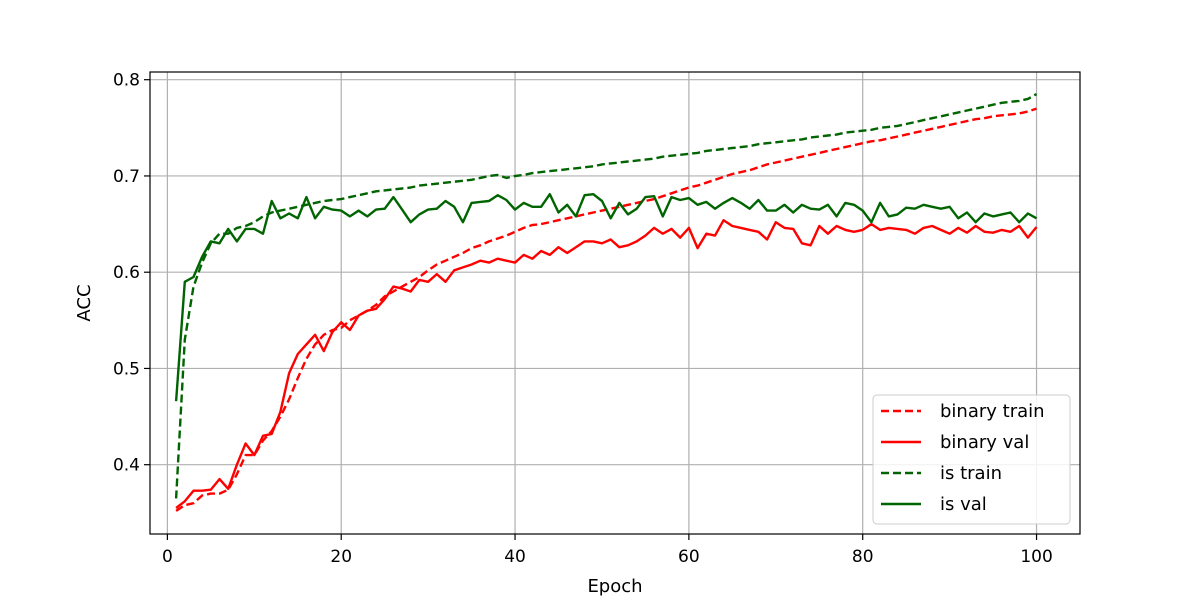 Image resolution: width=1200 pixels, height=600 pixels. What do you see at coordinates (515, 557) in the screenshot?
I see `x-tick-label: 40` at bounding box center [515, 557].